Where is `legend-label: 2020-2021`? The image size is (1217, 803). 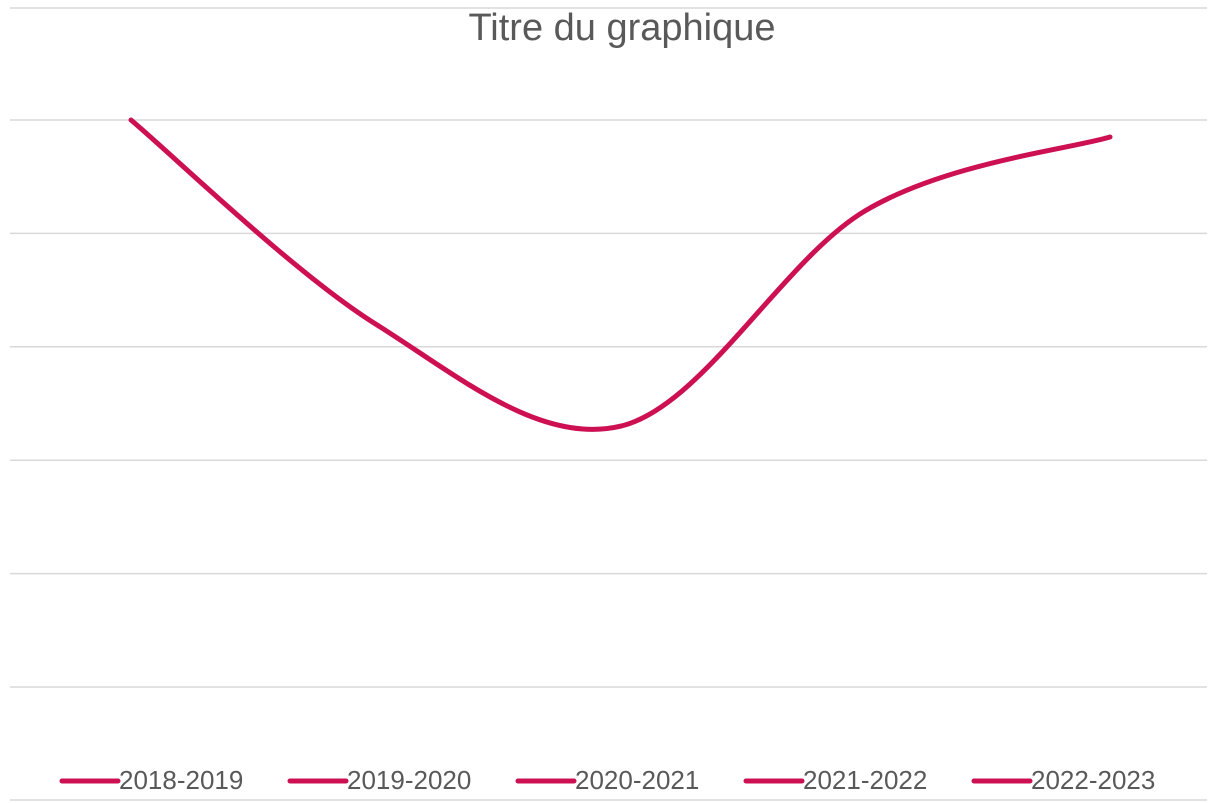
legend-label: 2020-2021 is located at coordinates (637, 780).